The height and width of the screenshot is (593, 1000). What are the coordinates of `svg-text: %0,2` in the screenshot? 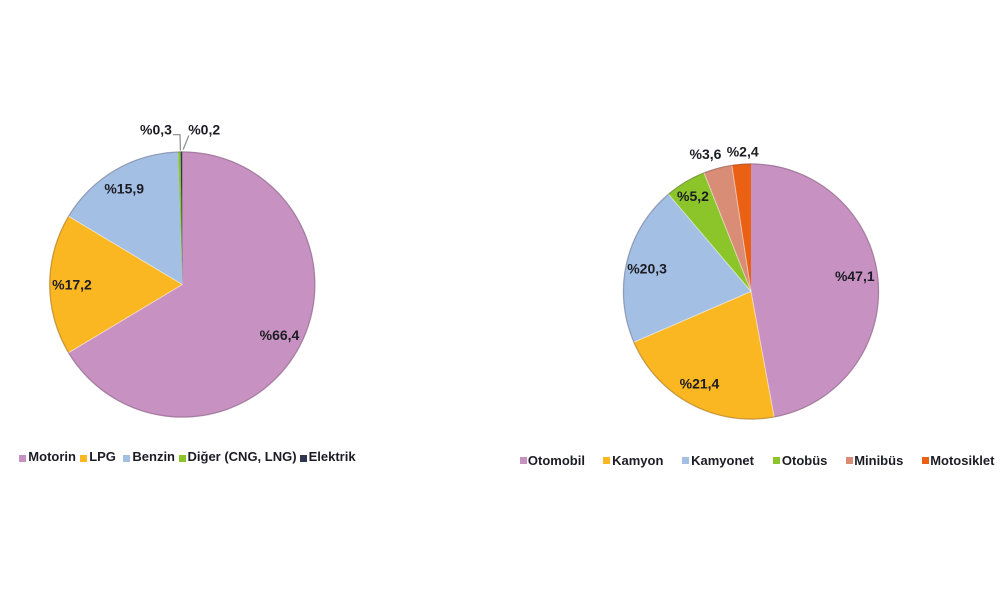 It's located at (204, 130).